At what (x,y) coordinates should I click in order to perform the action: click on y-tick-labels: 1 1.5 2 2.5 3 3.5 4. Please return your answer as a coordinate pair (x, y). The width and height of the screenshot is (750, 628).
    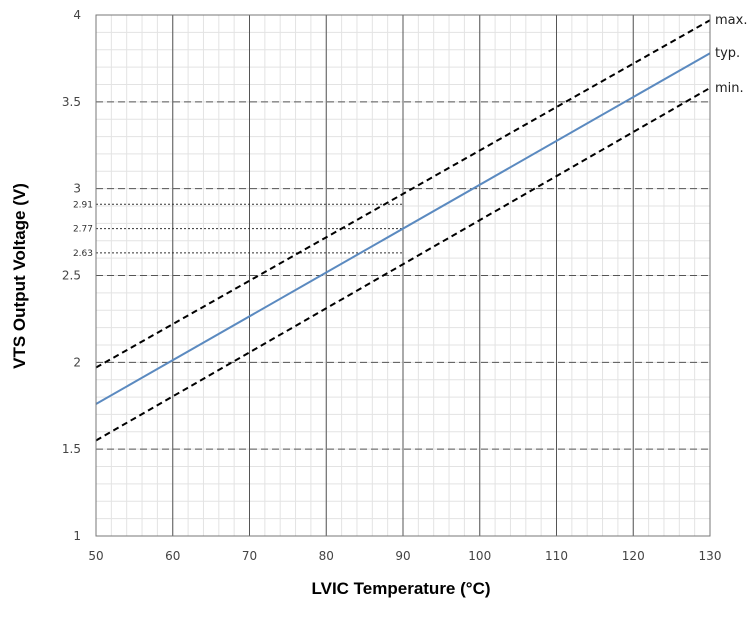
    Looking at the image, I should click on (71, 275).